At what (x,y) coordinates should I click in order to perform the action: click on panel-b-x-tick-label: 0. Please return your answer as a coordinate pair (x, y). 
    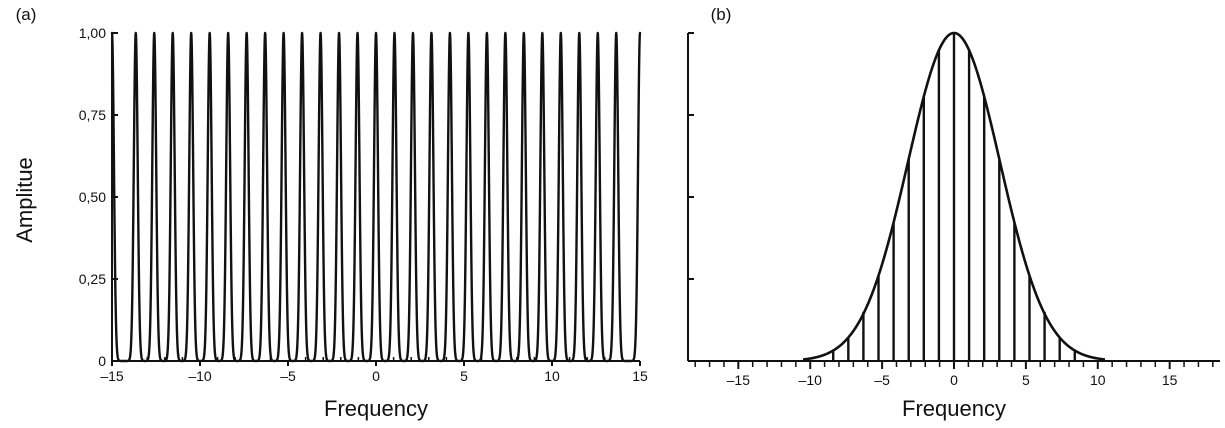
    Looking at the image, I should click on (954, 380).